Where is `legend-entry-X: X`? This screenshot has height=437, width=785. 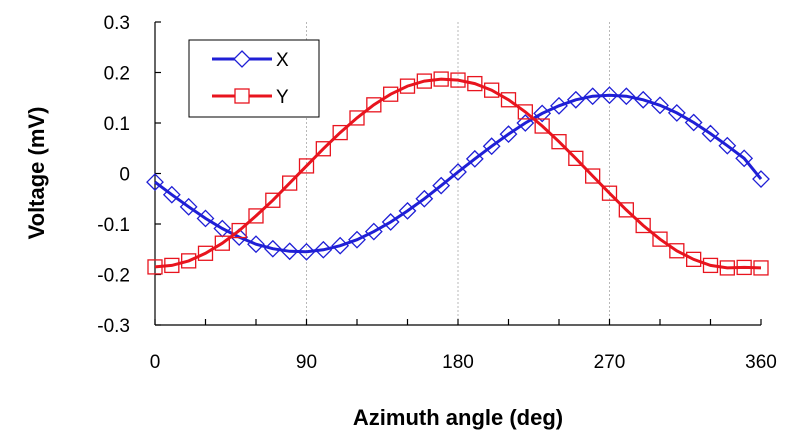
legend-entry-X: X is located at coordinates (250, 60).